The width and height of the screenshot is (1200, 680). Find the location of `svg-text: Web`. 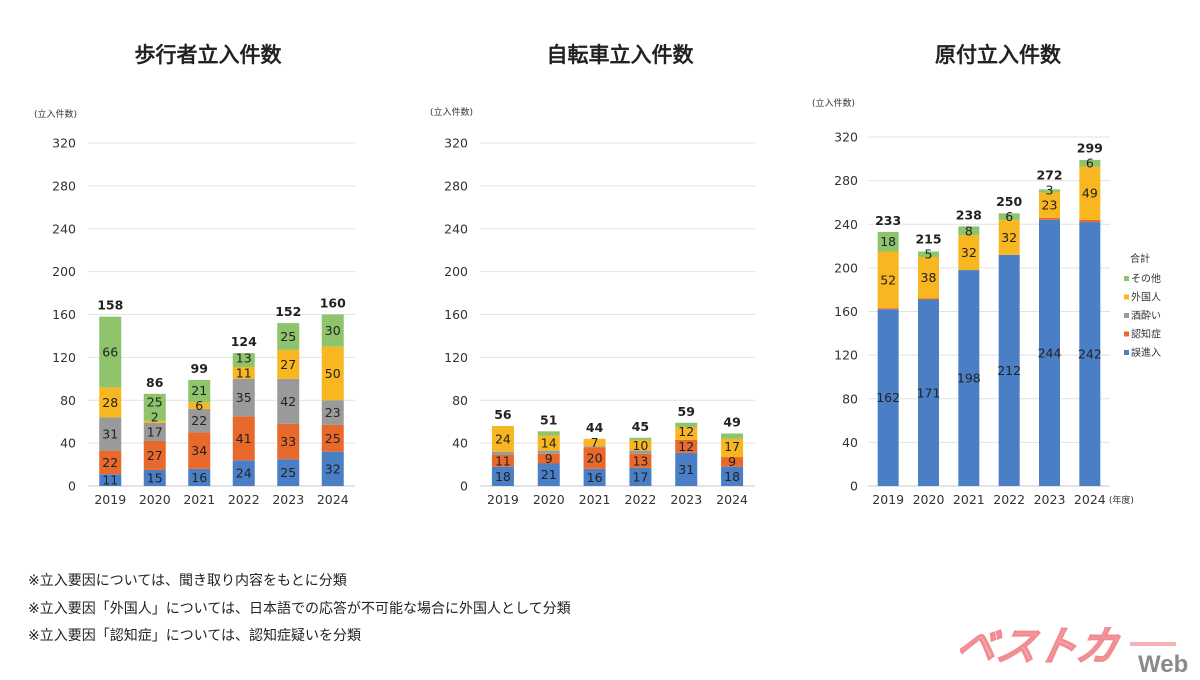

svg-text: Web is located at coordinates (1163, 663).